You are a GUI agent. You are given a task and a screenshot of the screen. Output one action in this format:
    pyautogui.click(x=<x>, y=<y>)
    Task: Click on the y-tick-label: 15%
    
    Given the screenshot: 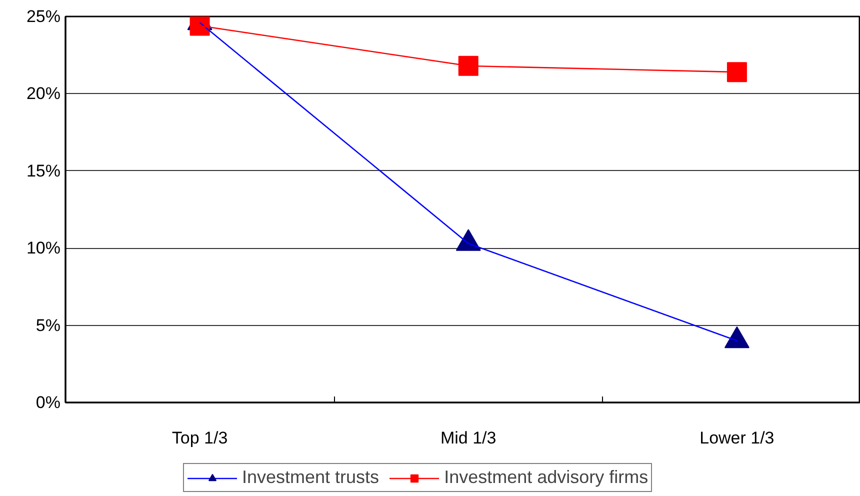 What is the action you would take?
    pyautogui.click(x=43, y=170)
    